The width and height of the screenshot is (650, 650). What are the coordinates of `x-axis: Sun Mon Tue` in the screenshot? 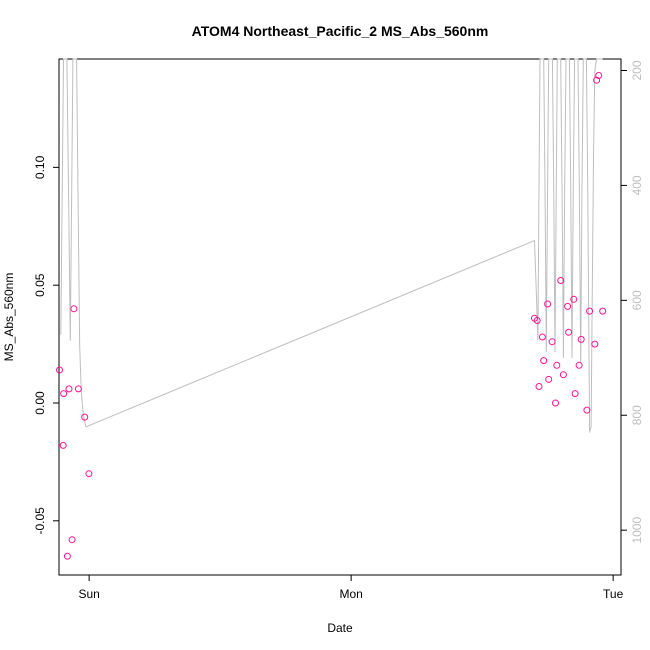 It's located at (351, 588).